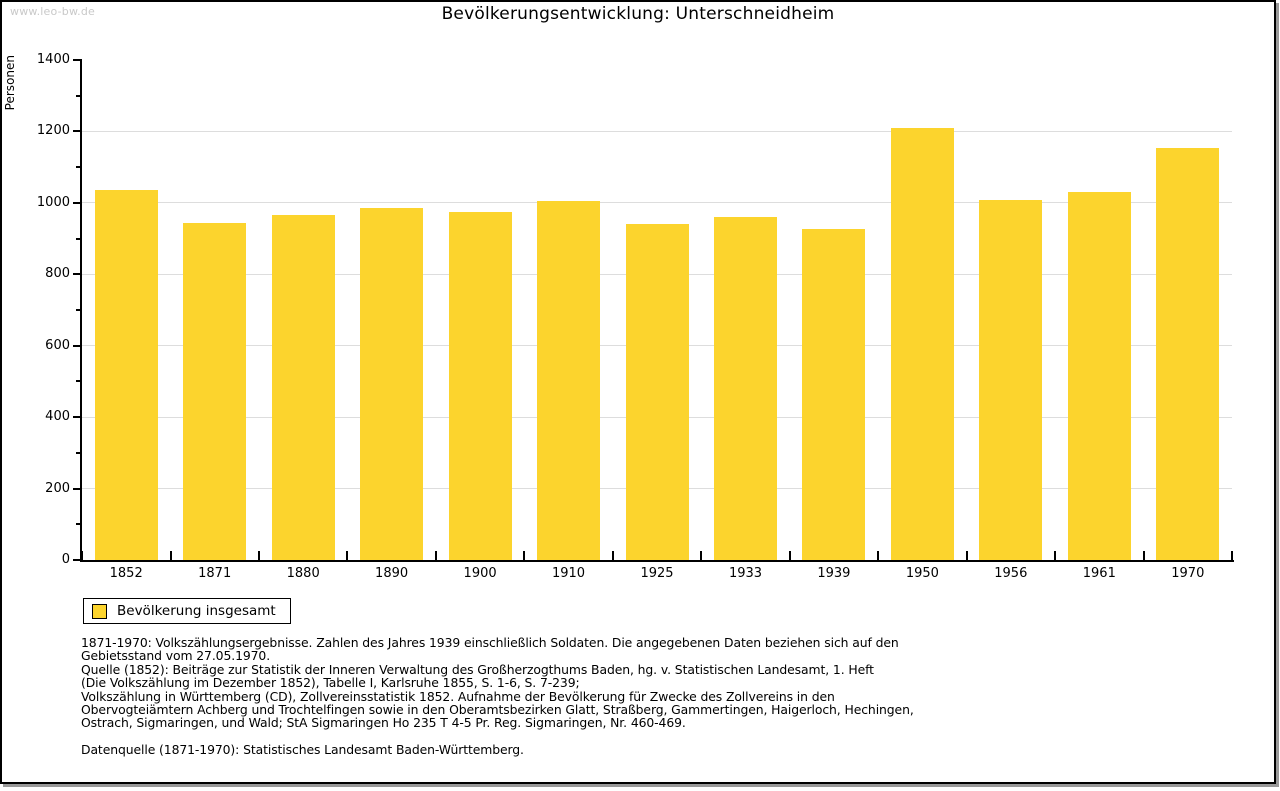 The width and height of the screenshot is (1280, 791). I want to click on x-tick-label: 1933, so click(745, 573).